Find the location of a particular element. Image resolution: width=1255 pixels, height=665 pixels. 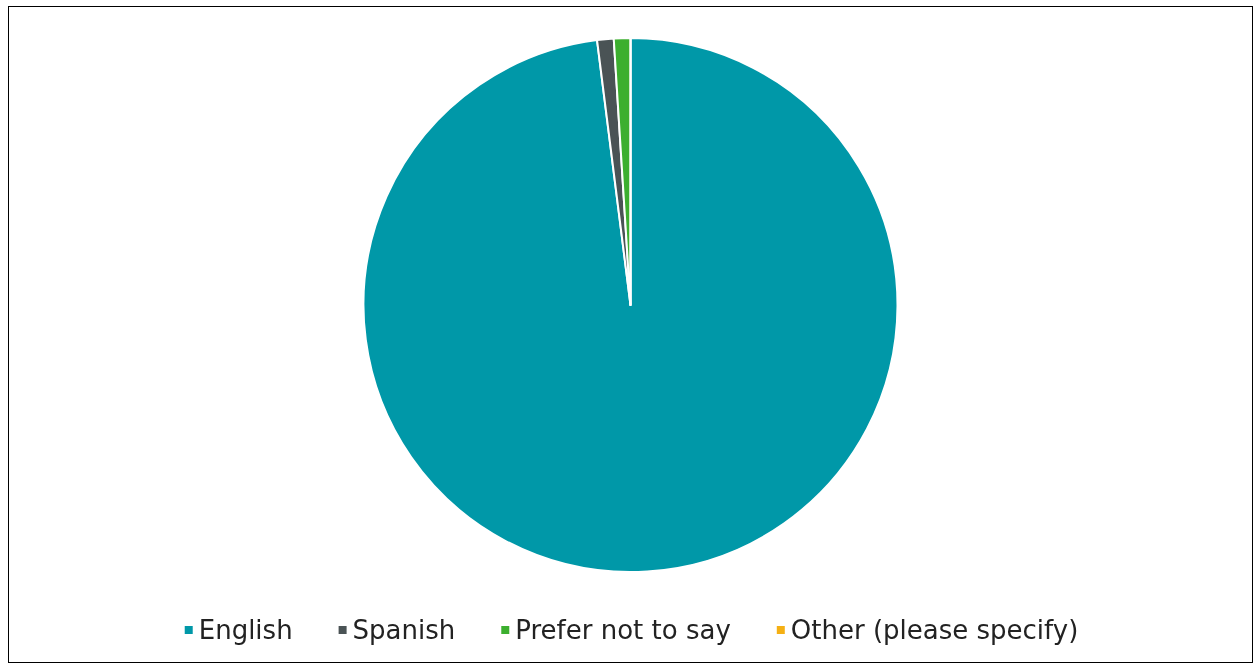

legend-label: English is located at coordinates (245, 630).